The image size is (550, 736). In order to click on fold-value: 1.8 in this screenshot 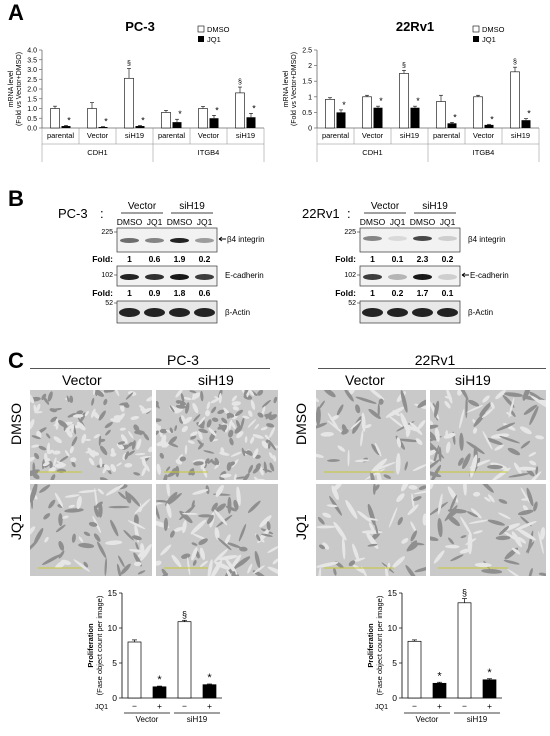, I will do `click(180, 293)`.